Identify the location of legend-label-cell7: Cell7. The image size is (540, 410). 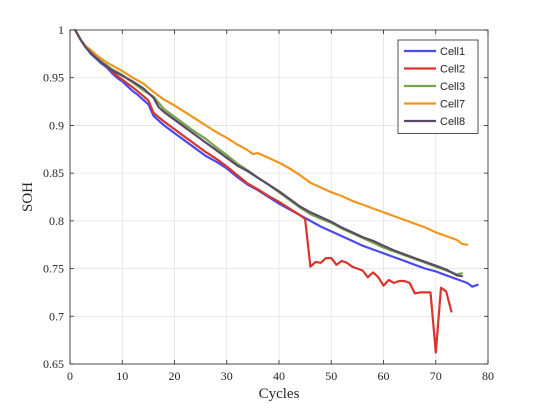
(452, 105).